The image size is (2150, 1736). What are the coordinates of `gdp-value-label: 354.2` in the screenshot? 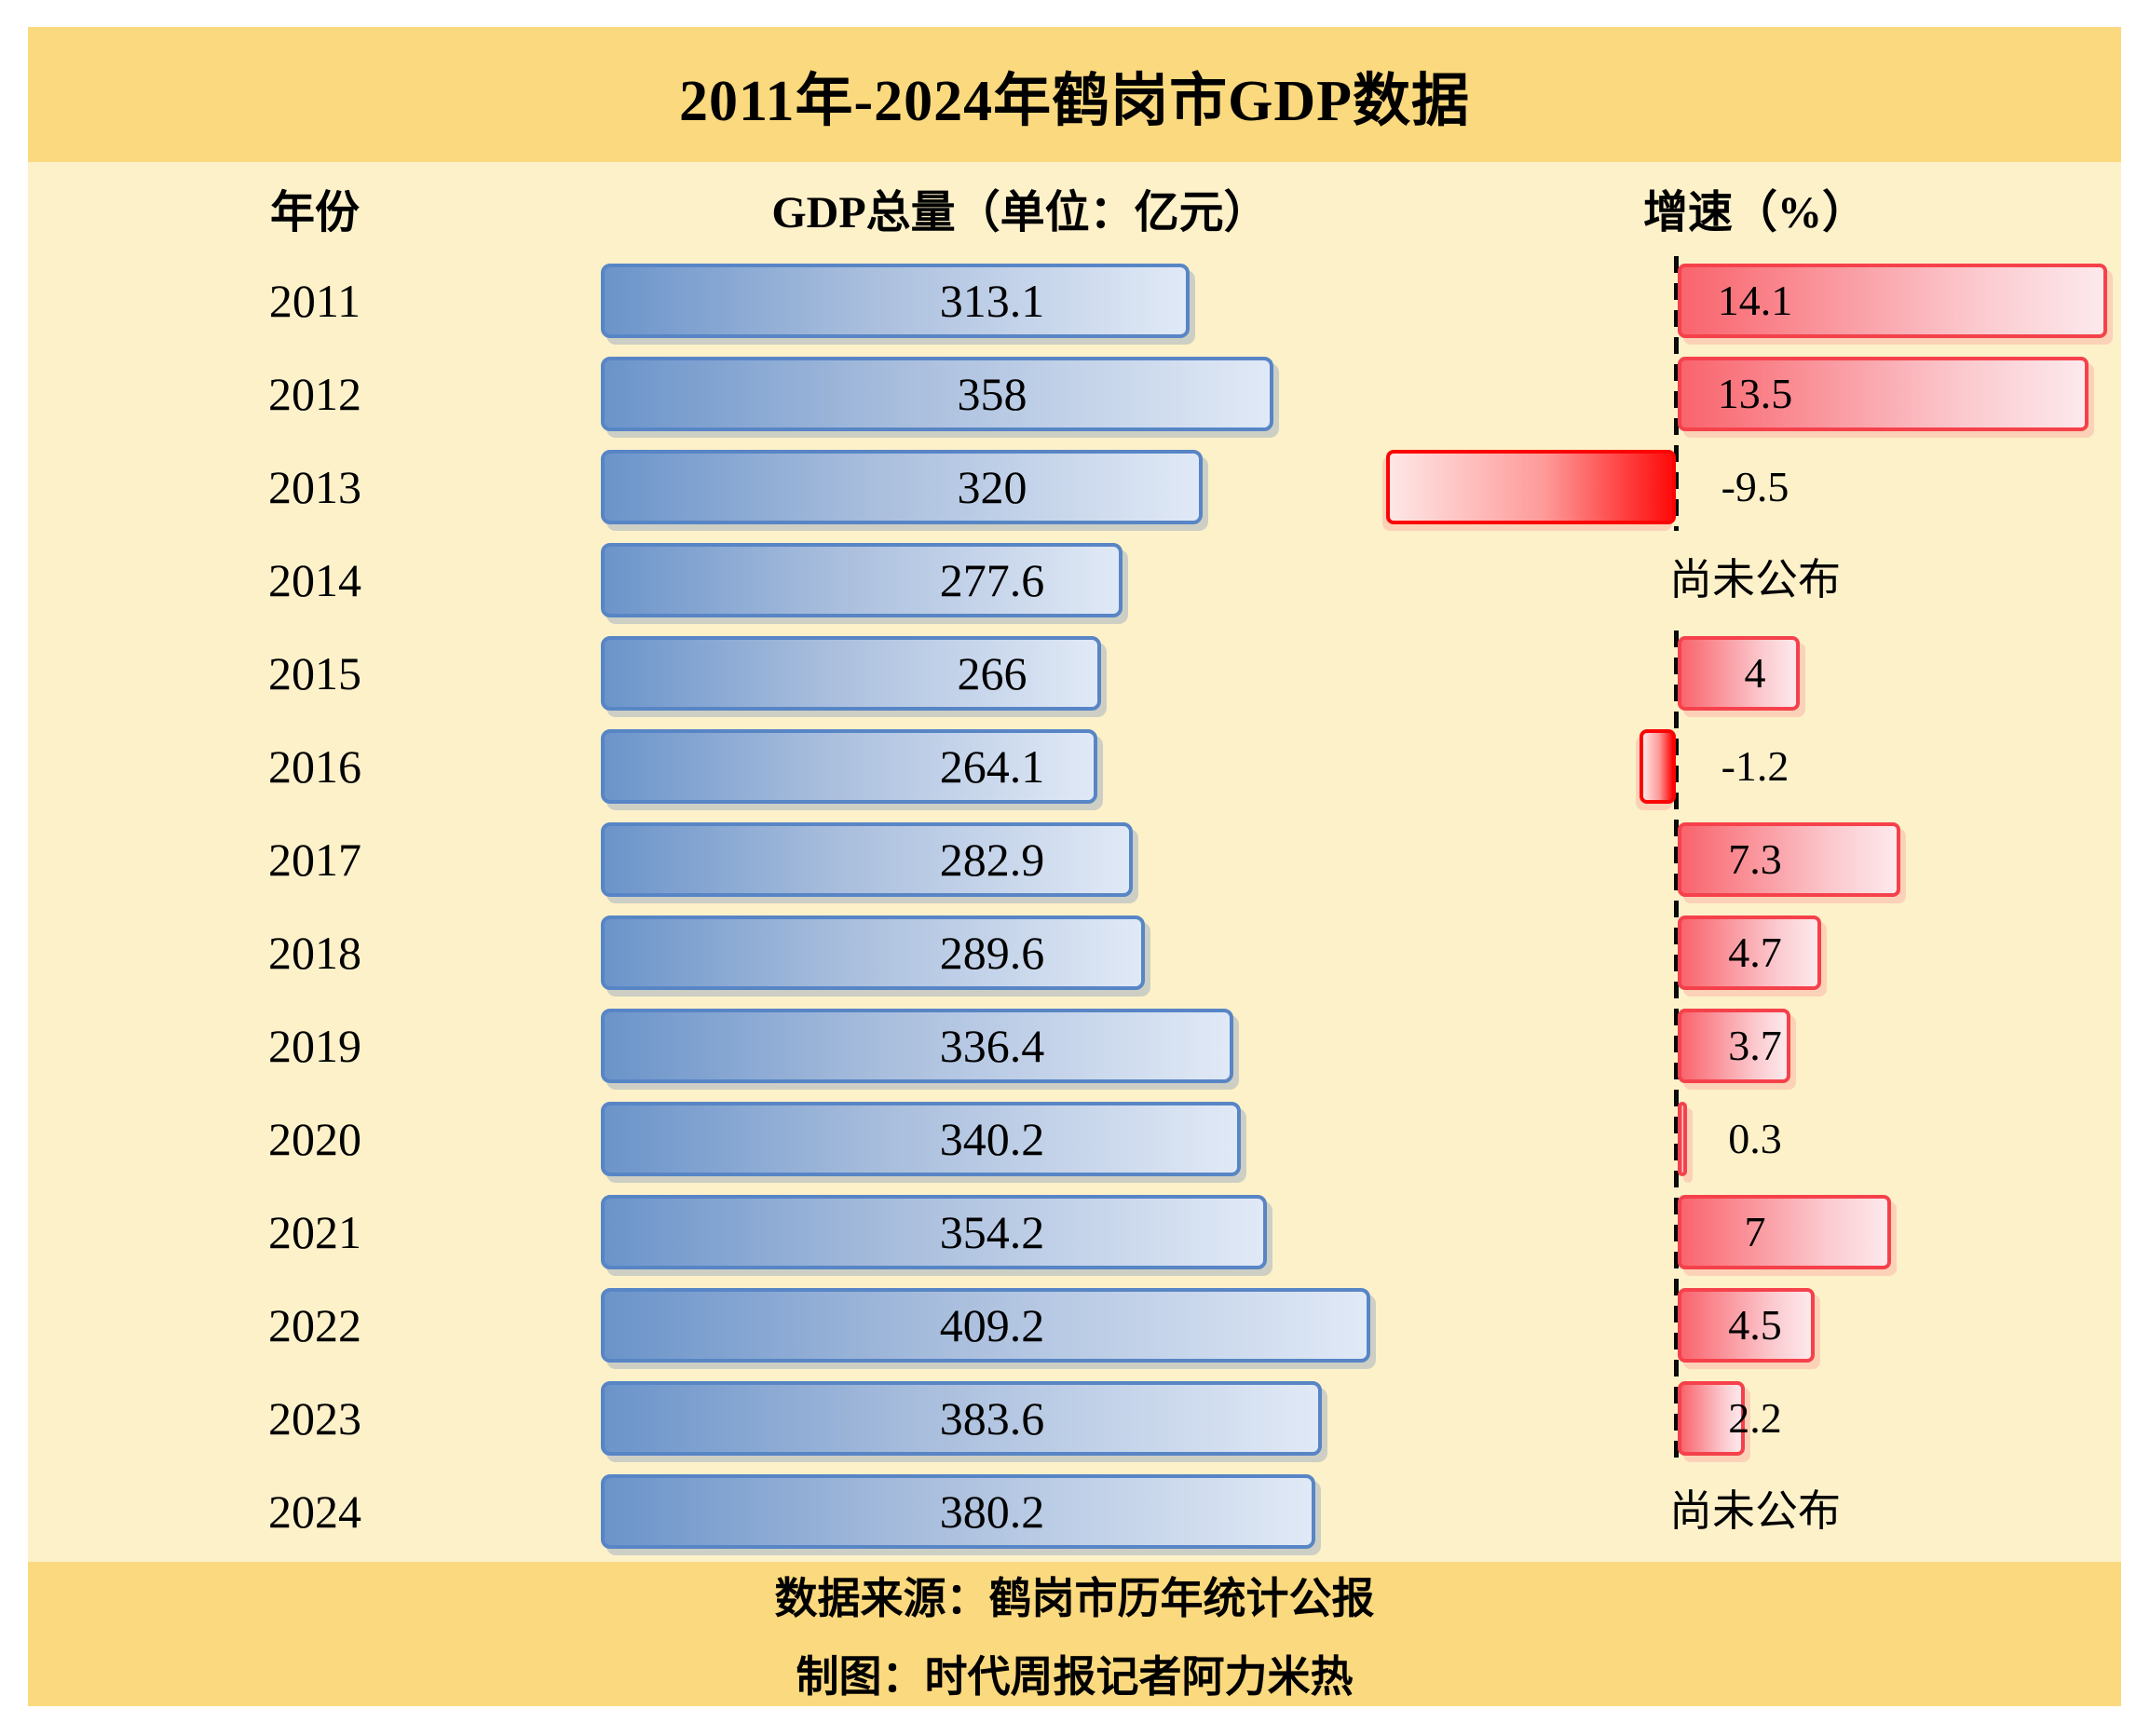 It's located at (992, 1232).